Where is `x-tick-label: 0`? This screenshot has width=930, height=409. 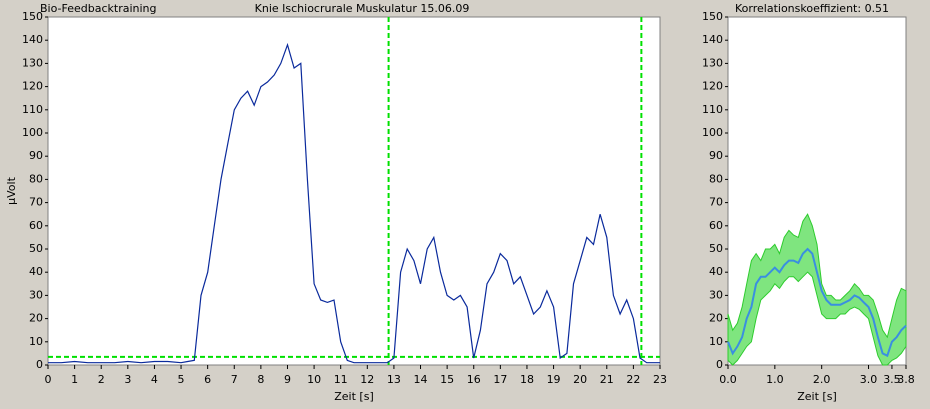 x-tick-label: 0 is located at coordinates (48, 379).